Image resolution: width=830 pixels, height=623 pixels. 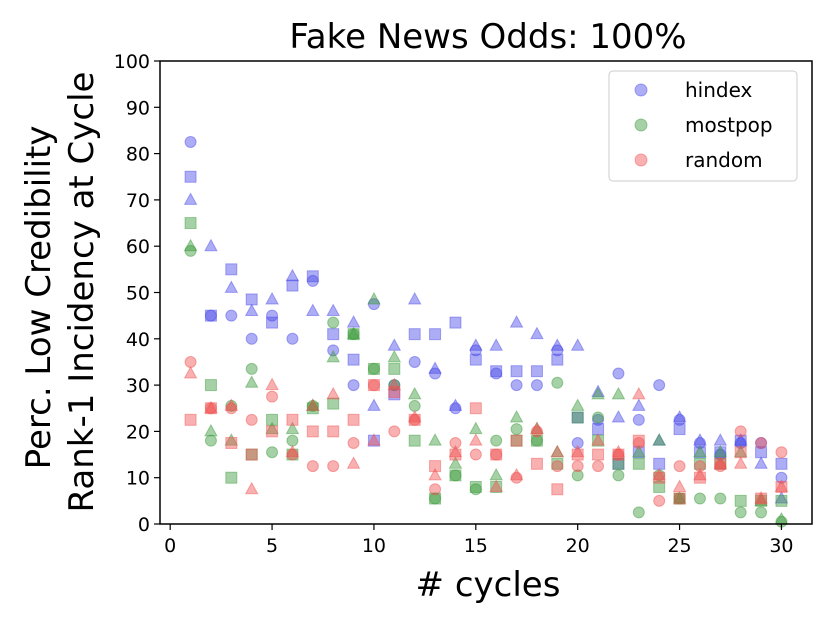 I want to click on y-tick-label: 60, so click(x=138, y=247).